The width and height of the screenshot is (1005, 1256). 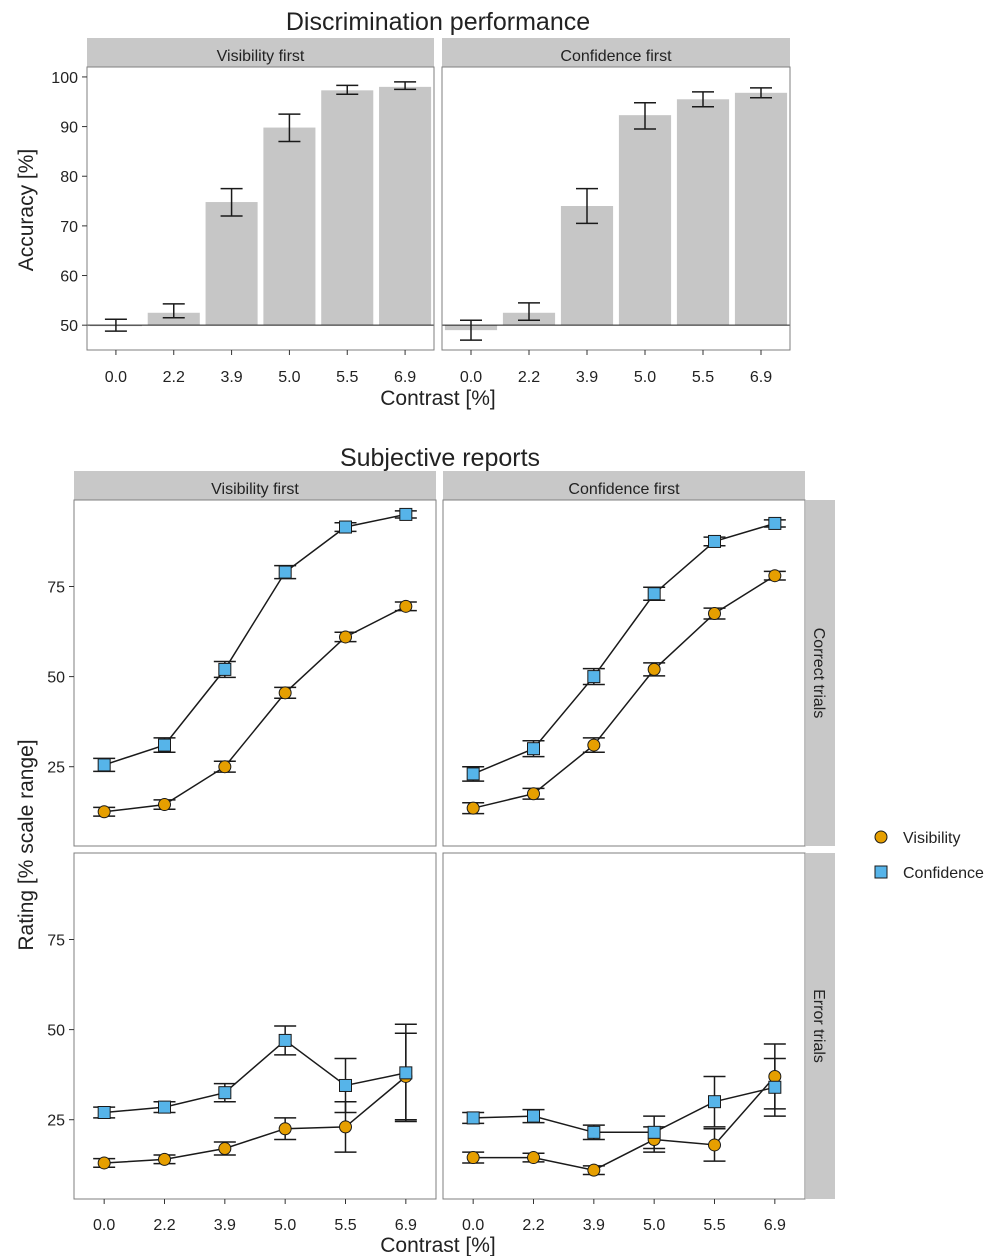 I want to click on y-tick-label: 80, so click(x=69, y=177).